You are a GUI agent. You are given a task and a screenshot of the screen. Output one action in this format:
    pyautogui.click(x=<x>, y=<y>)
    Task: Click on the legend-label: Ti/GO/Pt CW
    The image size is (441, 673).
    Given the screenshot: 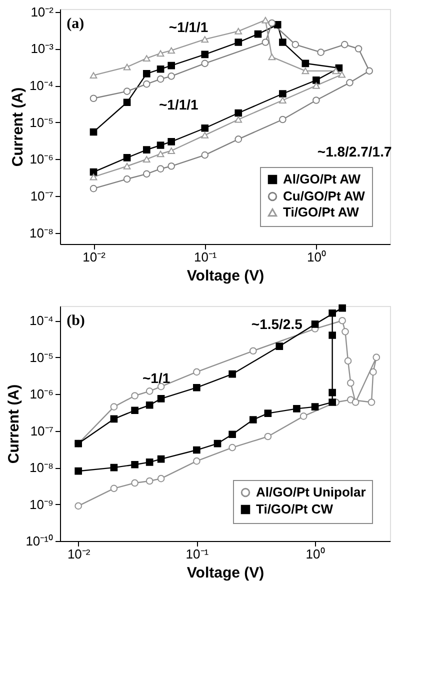 What is the action you would take?
    pyautogui.click(x=295, y=509)
    